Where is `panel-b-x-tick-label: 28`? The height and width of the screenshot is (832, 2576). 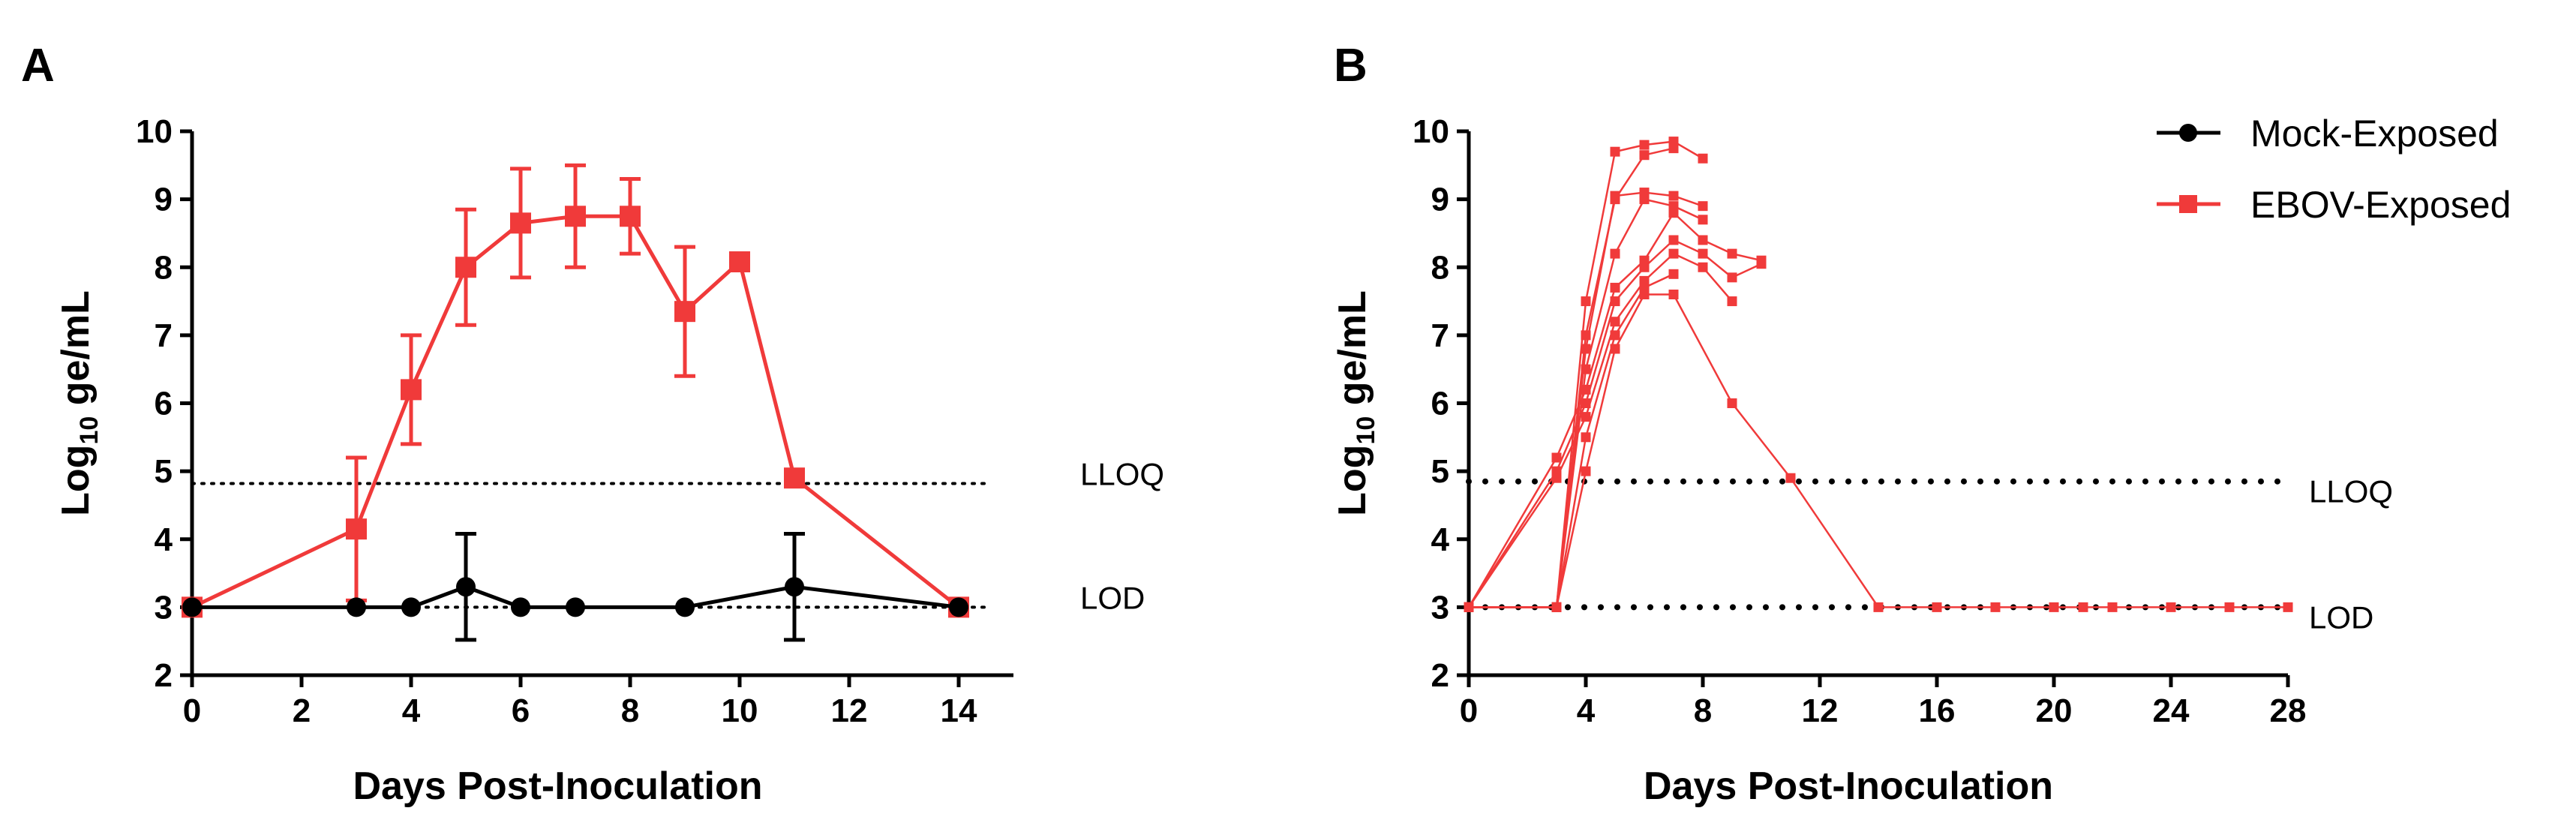 panel-b-x-tick-label: 28 is located at coordinates (2288, 710).